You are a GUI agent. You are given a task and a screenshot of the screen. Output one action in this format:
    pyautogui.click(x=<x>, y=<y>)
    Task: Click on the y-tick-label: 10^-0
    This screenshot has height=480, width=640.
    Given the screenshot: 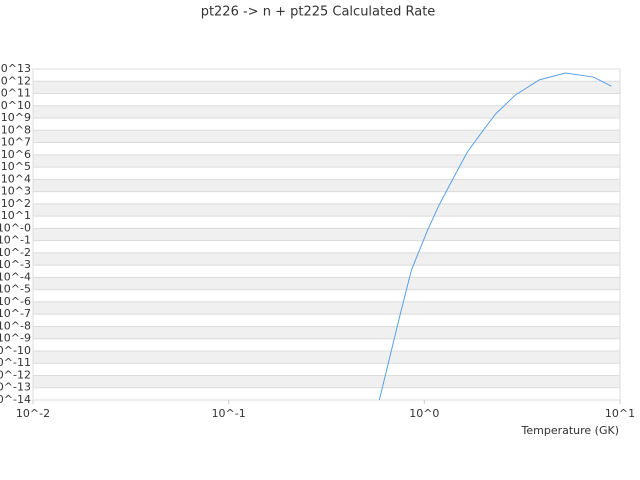 What is the action you would take?
    pyautogui.click(x=15, y=227)
    